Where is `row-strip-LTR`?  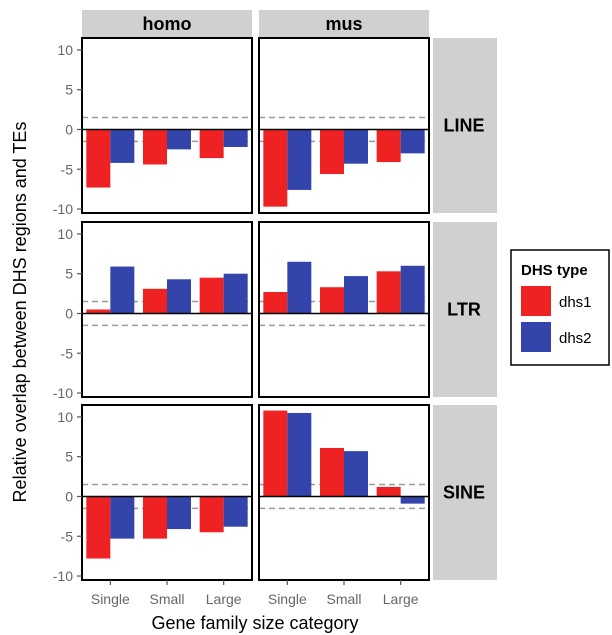 row-strip-LTR is located at coordinates (465, 309).